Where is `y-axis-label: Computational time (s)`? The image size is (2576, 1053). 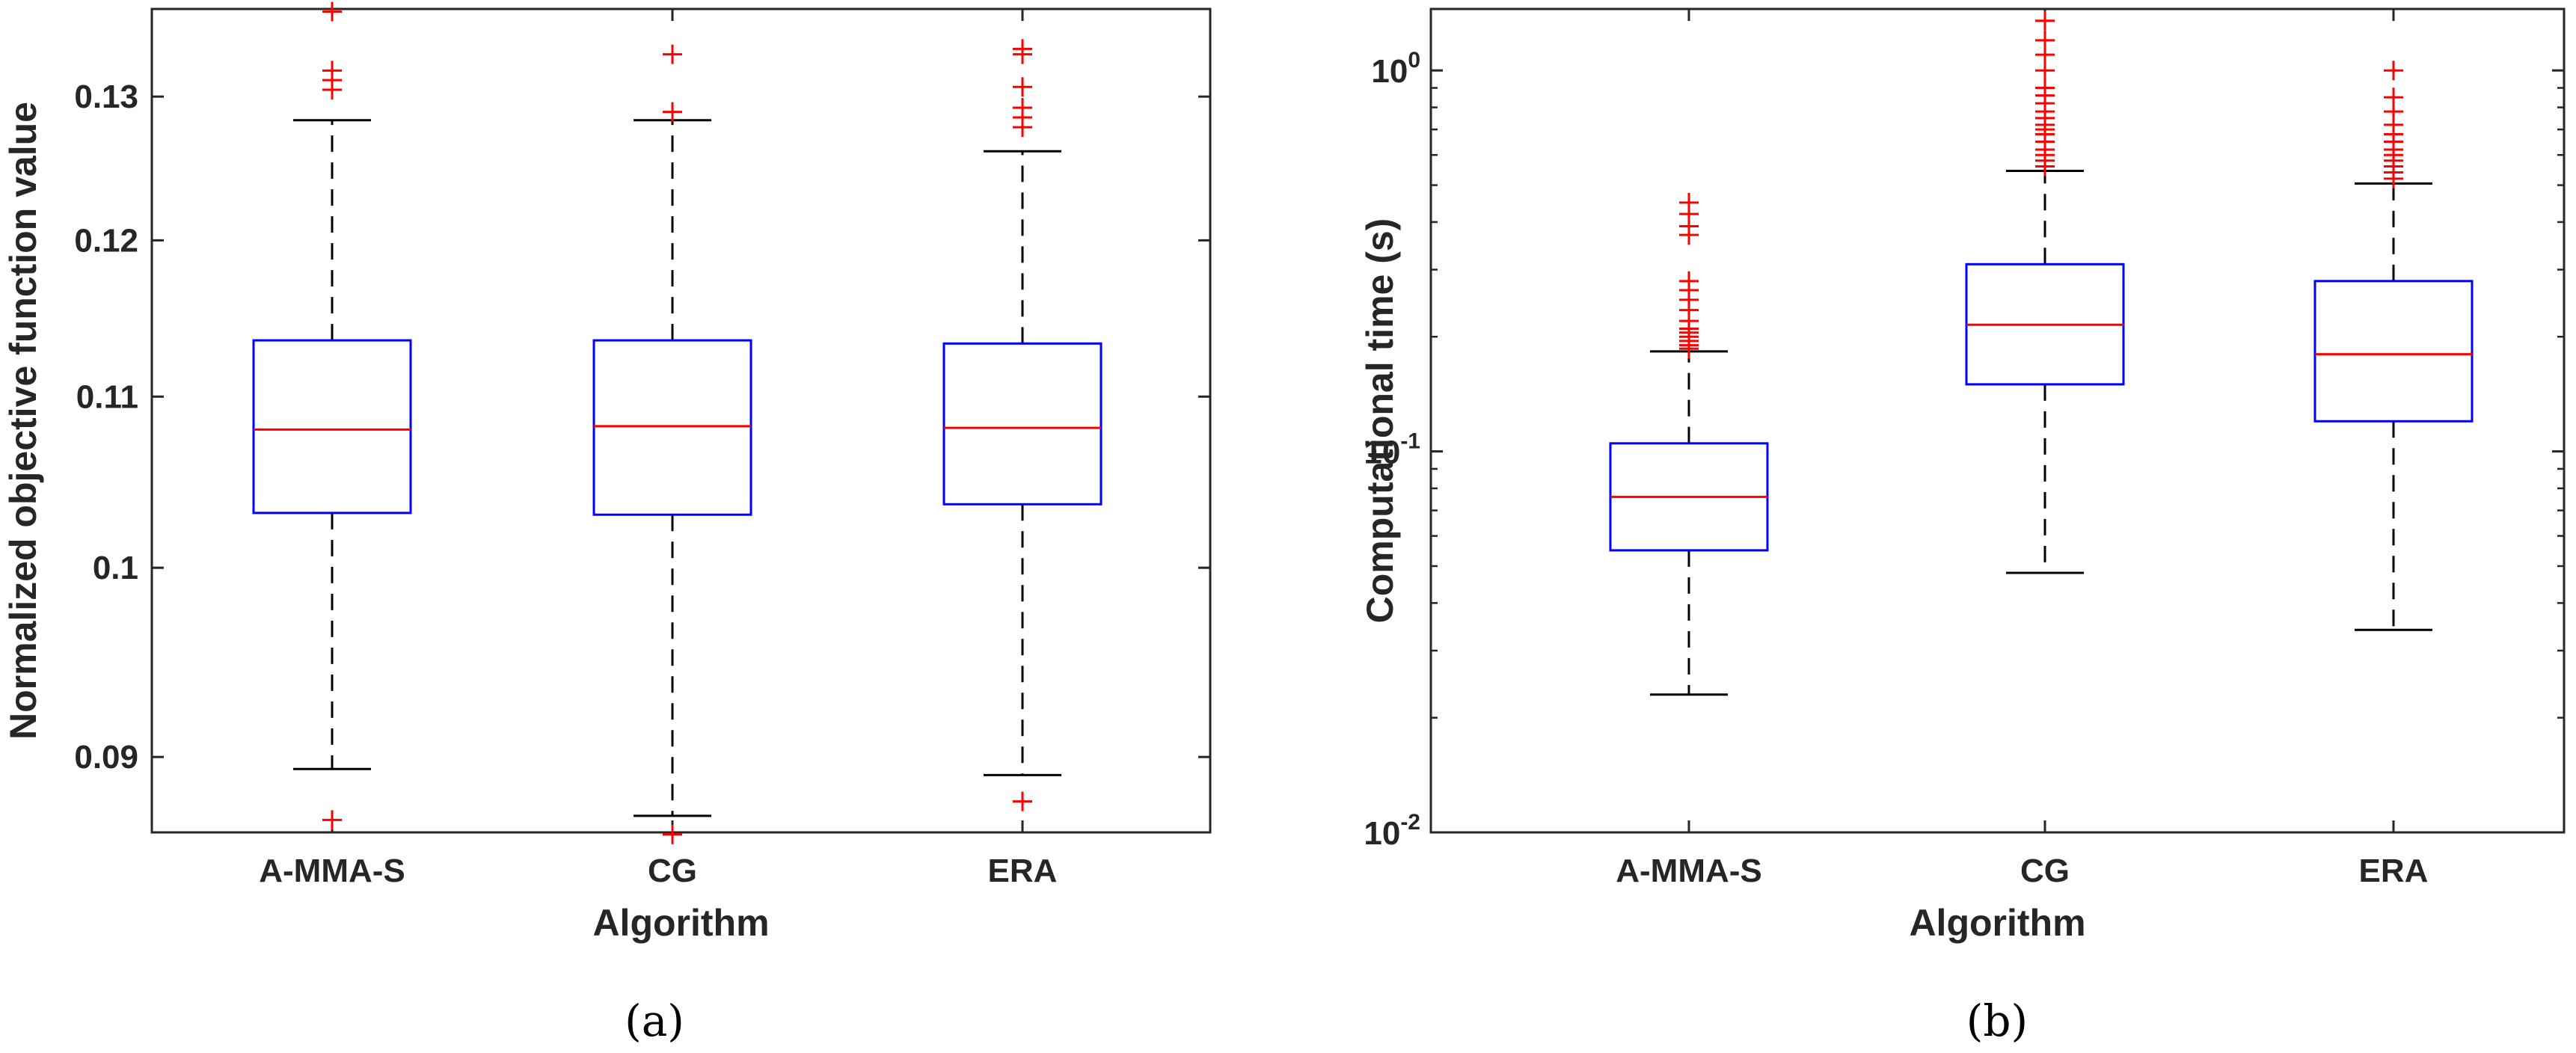
y-axis-label: Computational time (s) is located at coordinates (1380, 421).